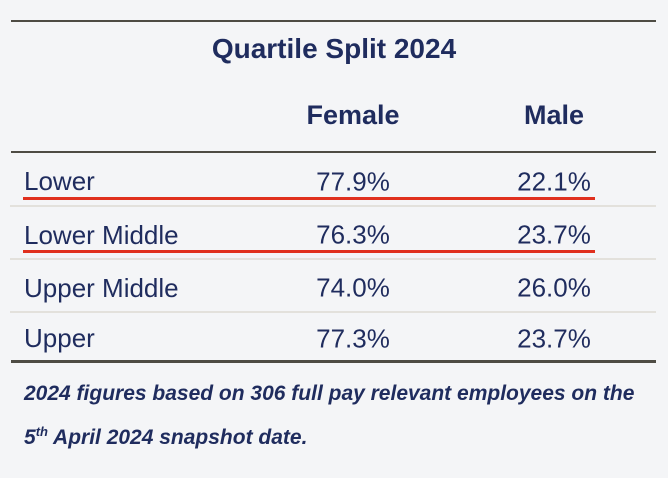 The image size is (668, 478). I want to click on table-row: Lower 77.9% 22.1%, so click(334, 179).